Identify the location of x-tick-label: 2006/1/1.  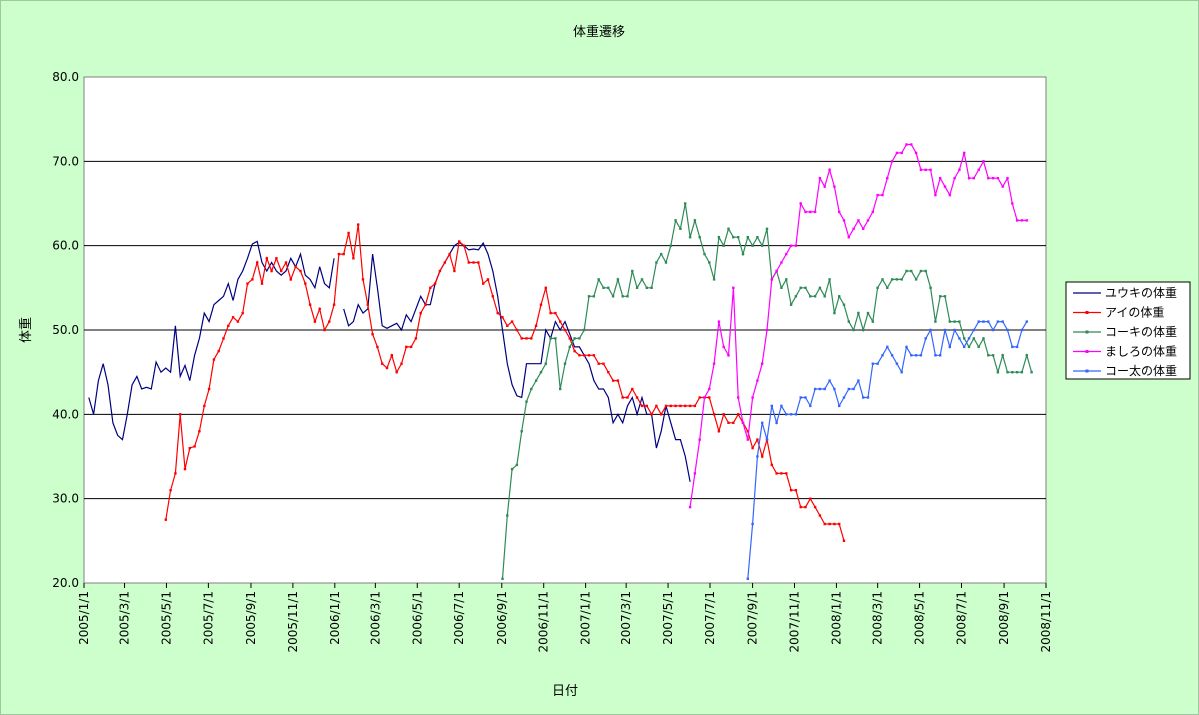
(335, 618).